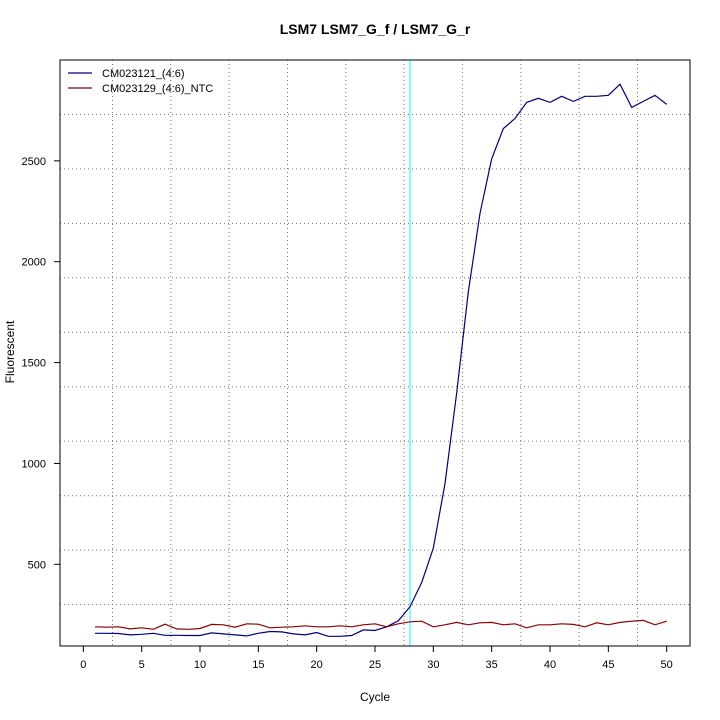  What do you see at coordinates (34, 162) in the screenshot?
I see `y-tick-label: 2500` at bounding box center [34, 162].